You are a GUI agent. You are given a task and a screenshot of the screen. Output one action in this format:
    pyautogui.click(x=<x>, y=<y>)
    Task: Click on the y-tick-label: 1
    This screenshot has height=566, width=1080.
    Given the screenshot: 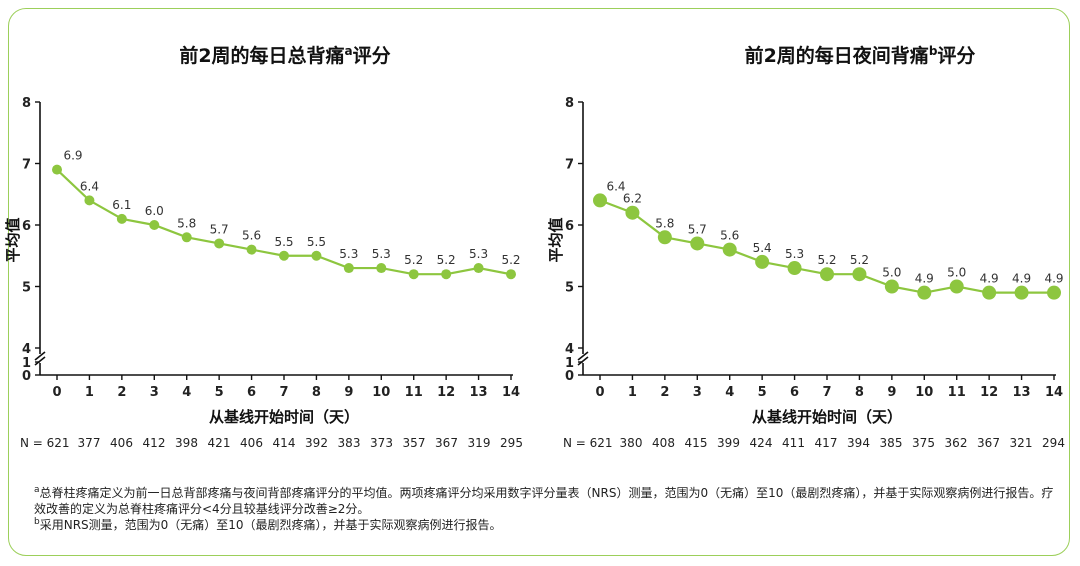 What is the action you would take?
    pyautogui.click(x=569, y=363)
    